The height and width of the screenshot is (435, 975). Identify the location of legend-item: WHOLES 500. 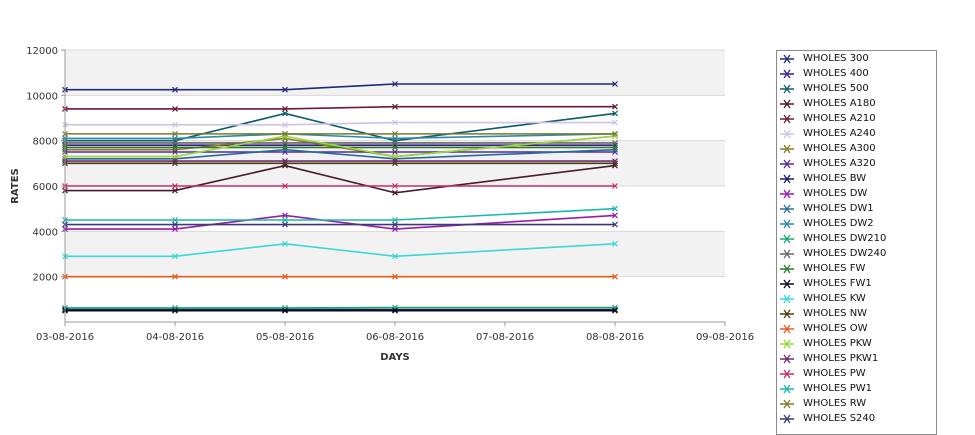
(856, 88).